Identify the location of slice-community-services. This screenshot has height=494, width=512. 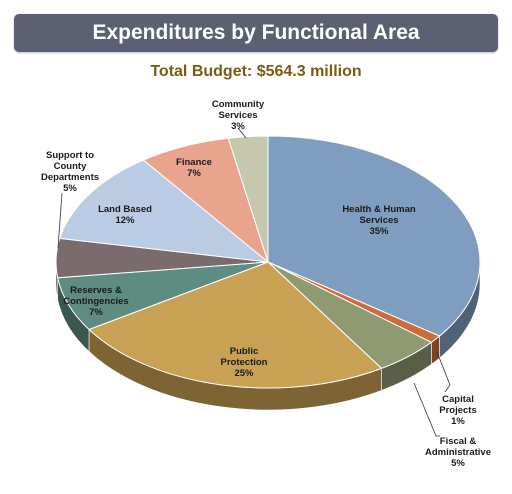
(248, 199).